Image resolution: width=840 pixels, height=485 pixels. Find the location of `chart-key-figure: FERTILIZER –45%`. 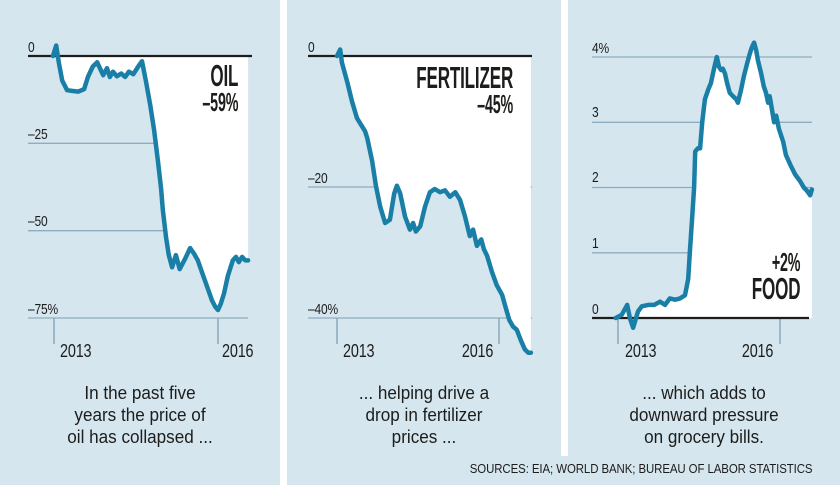

chart-key-figure: FERTILIZER –45% is located at coordinates (425, 89).